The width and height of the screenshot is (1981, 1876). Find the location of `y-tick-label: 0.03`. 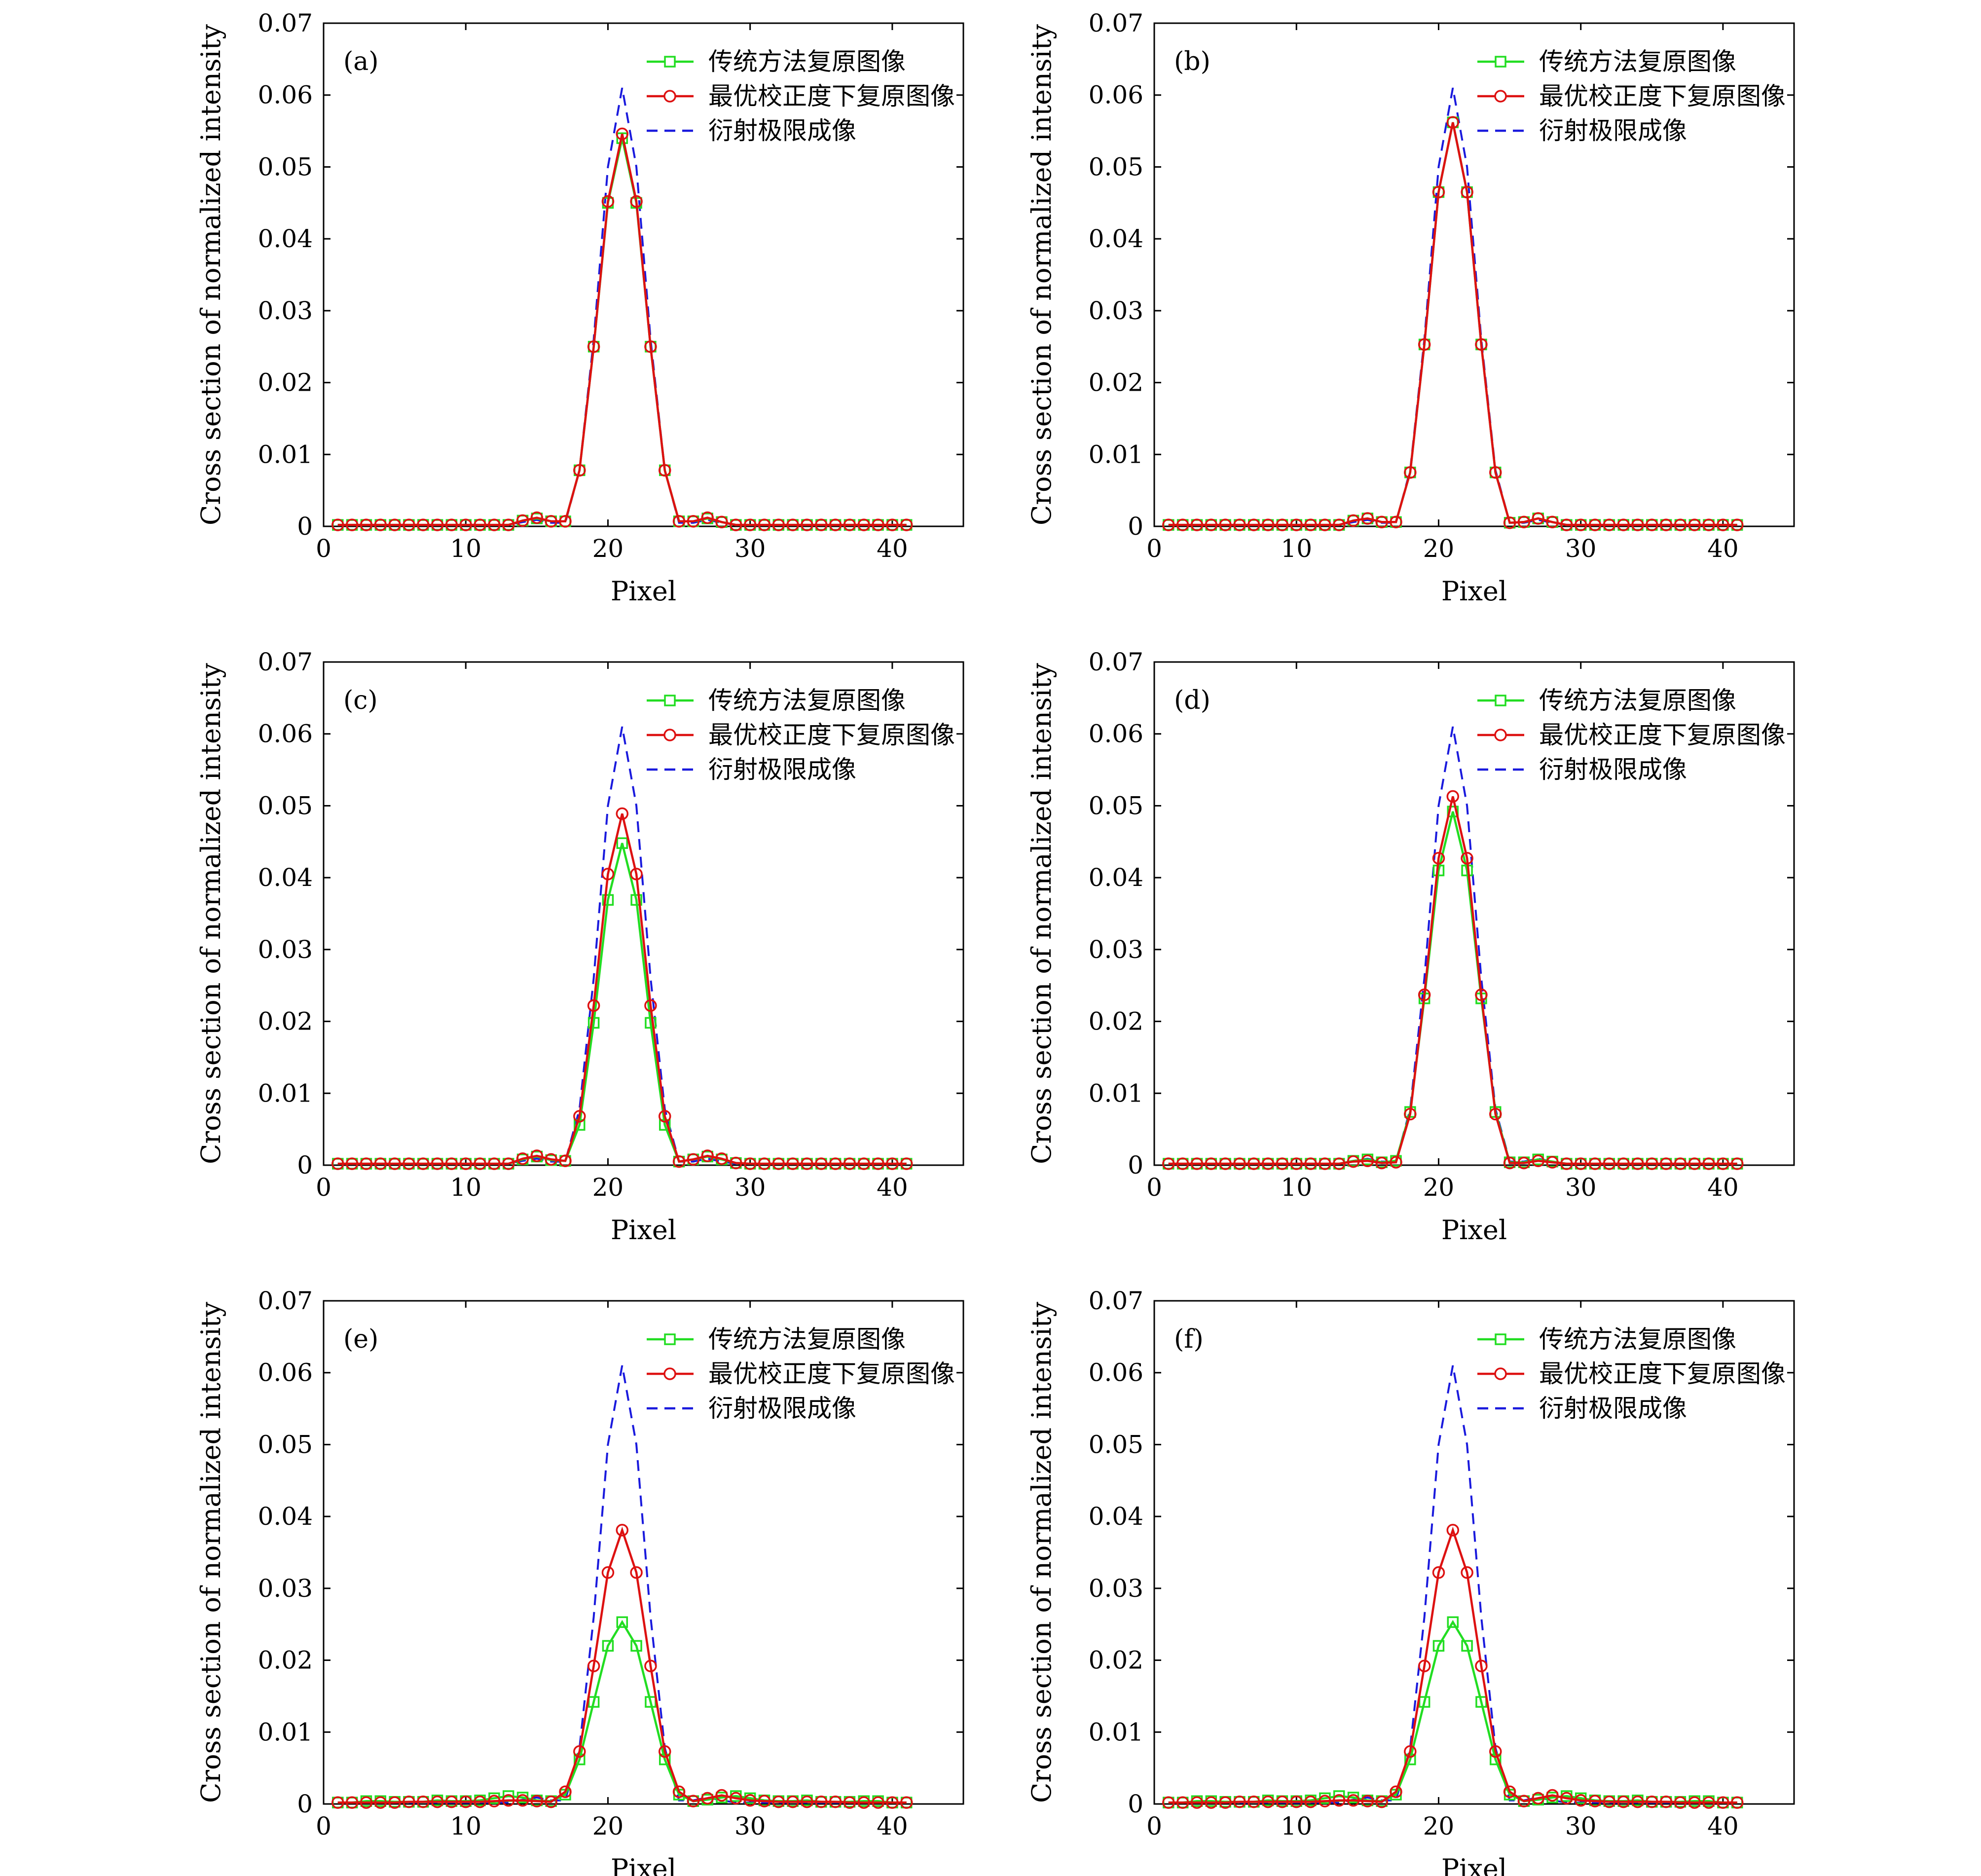

y-tick-label: 0.03 is located at coordinates (285, 949).